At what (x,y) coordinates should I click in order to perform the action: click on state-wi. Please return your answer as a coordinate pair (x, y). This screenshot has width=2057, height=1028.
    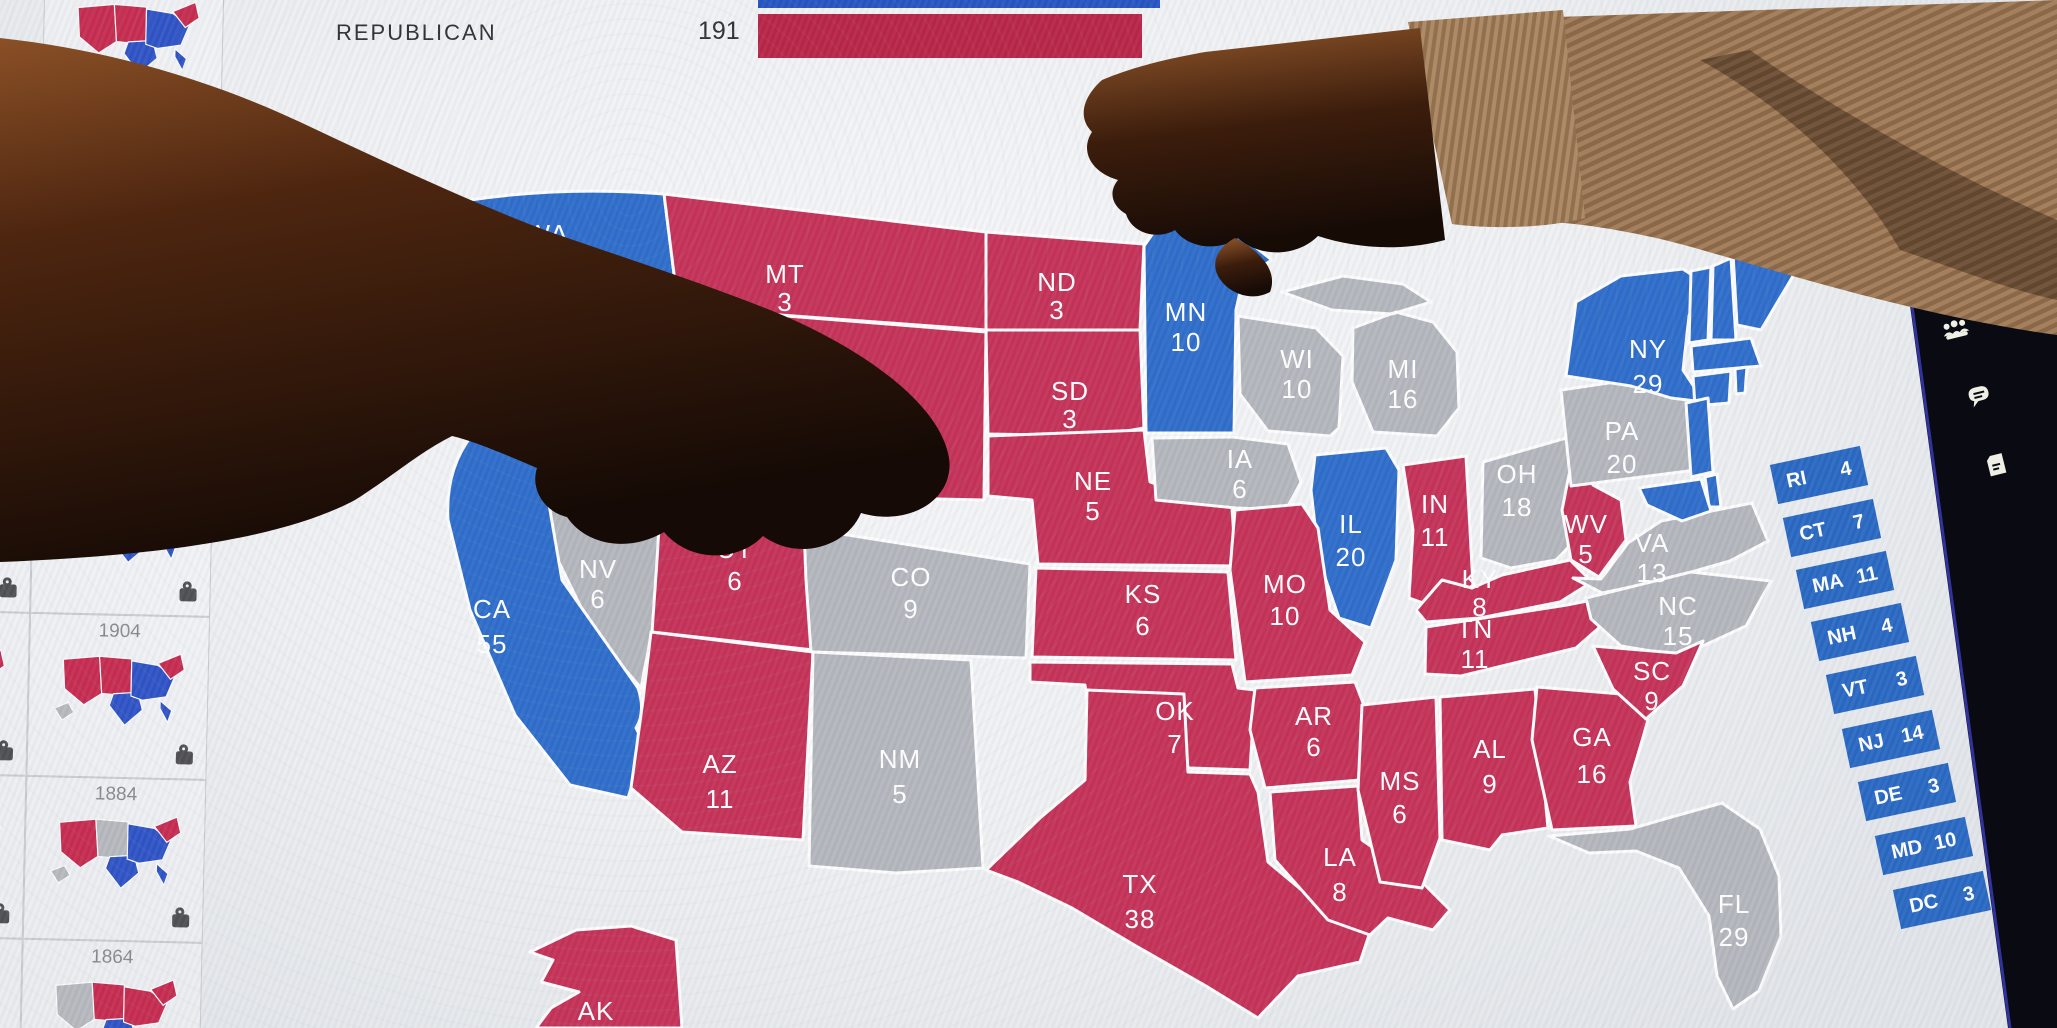
    Looking at the image, I should click on (1290, 376).